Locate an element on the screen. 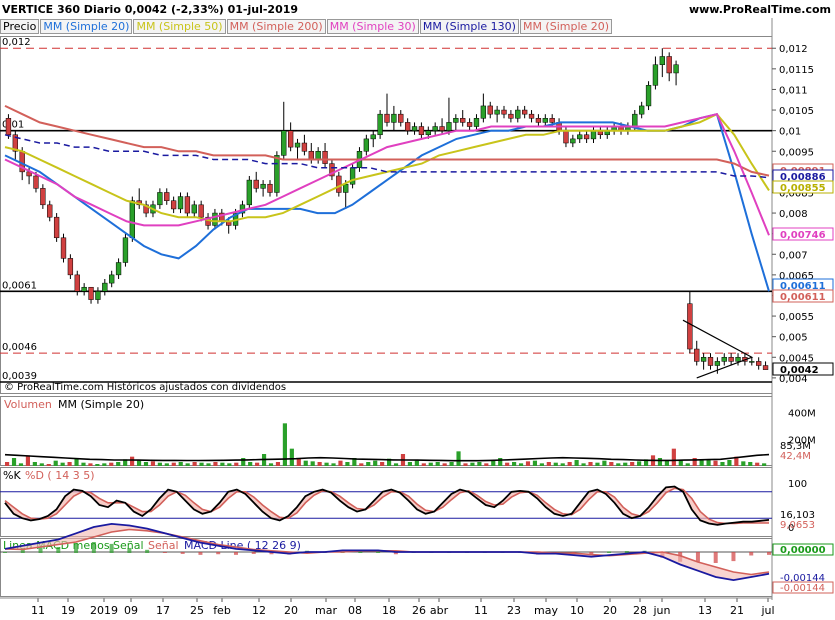 This screenshot has width=835, height=620. price-tick-label: 0,0115 is located at coordinates (796, 70).